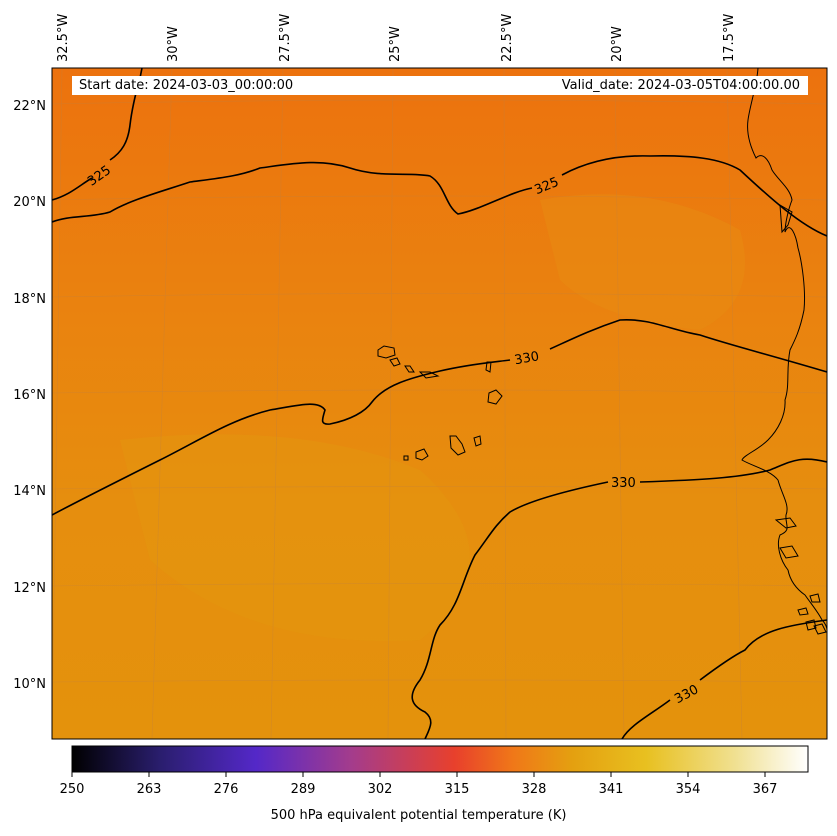  I want to click on colorbar-tick-label: 250, so click(72, 789).